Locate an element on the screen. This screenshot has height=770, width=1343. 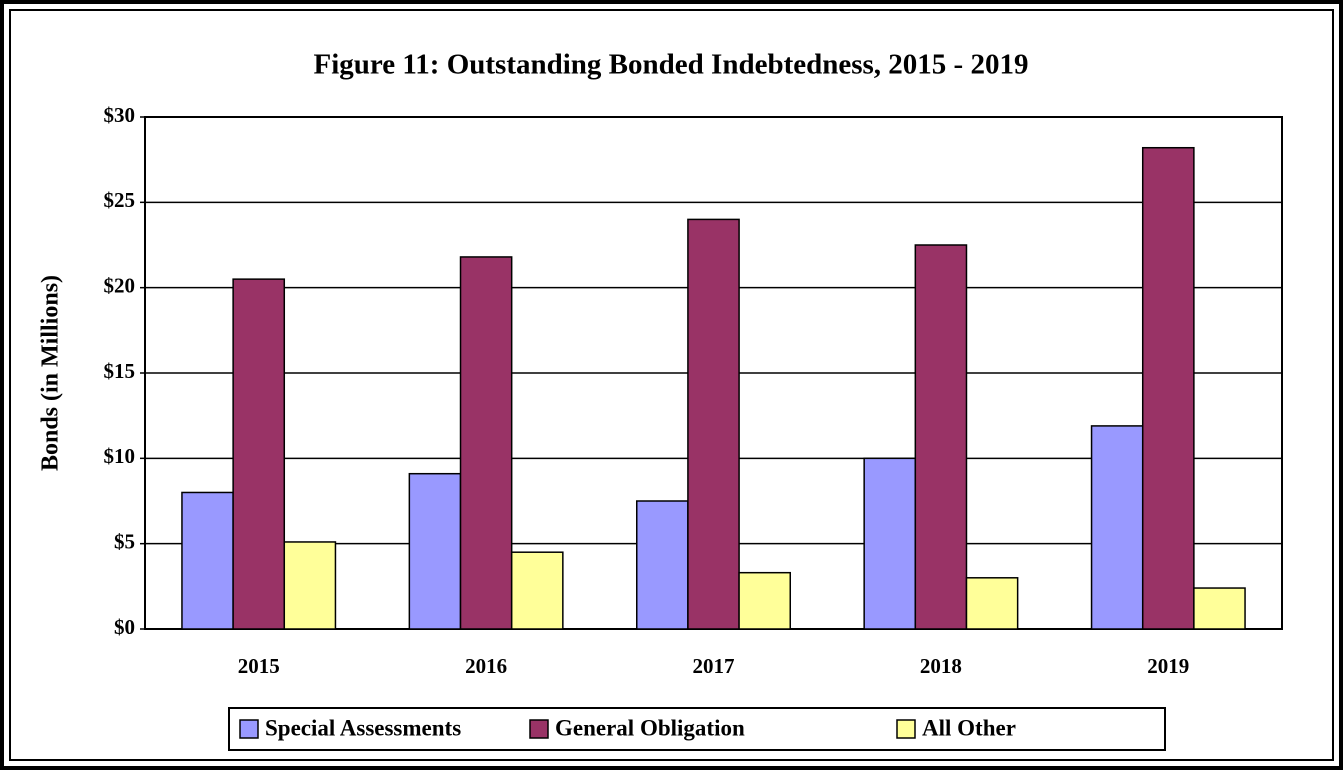
legend-box is located at coordinates (697, 729).